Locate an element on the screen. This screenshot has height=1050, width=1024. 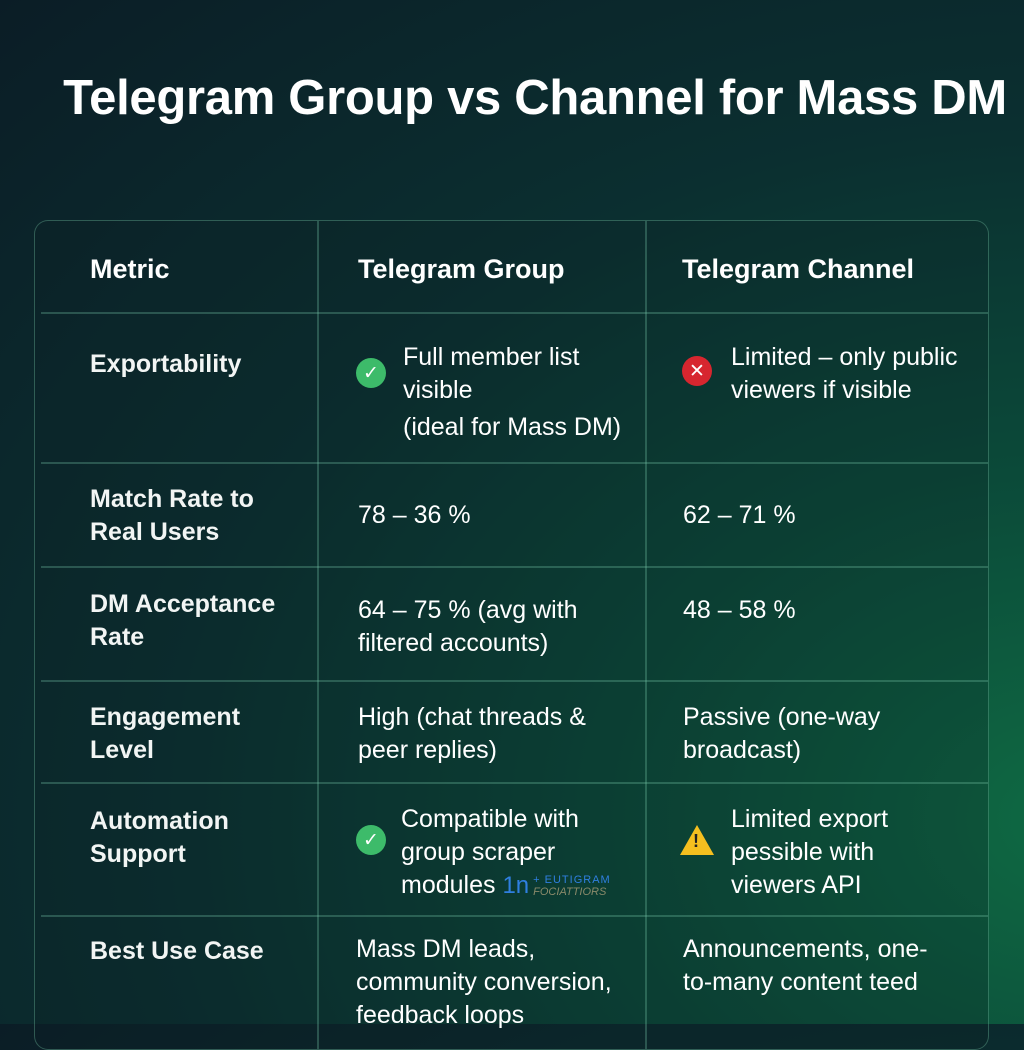
group-value: High (chat threads & peer replies) is located at coordinates (472, 733).